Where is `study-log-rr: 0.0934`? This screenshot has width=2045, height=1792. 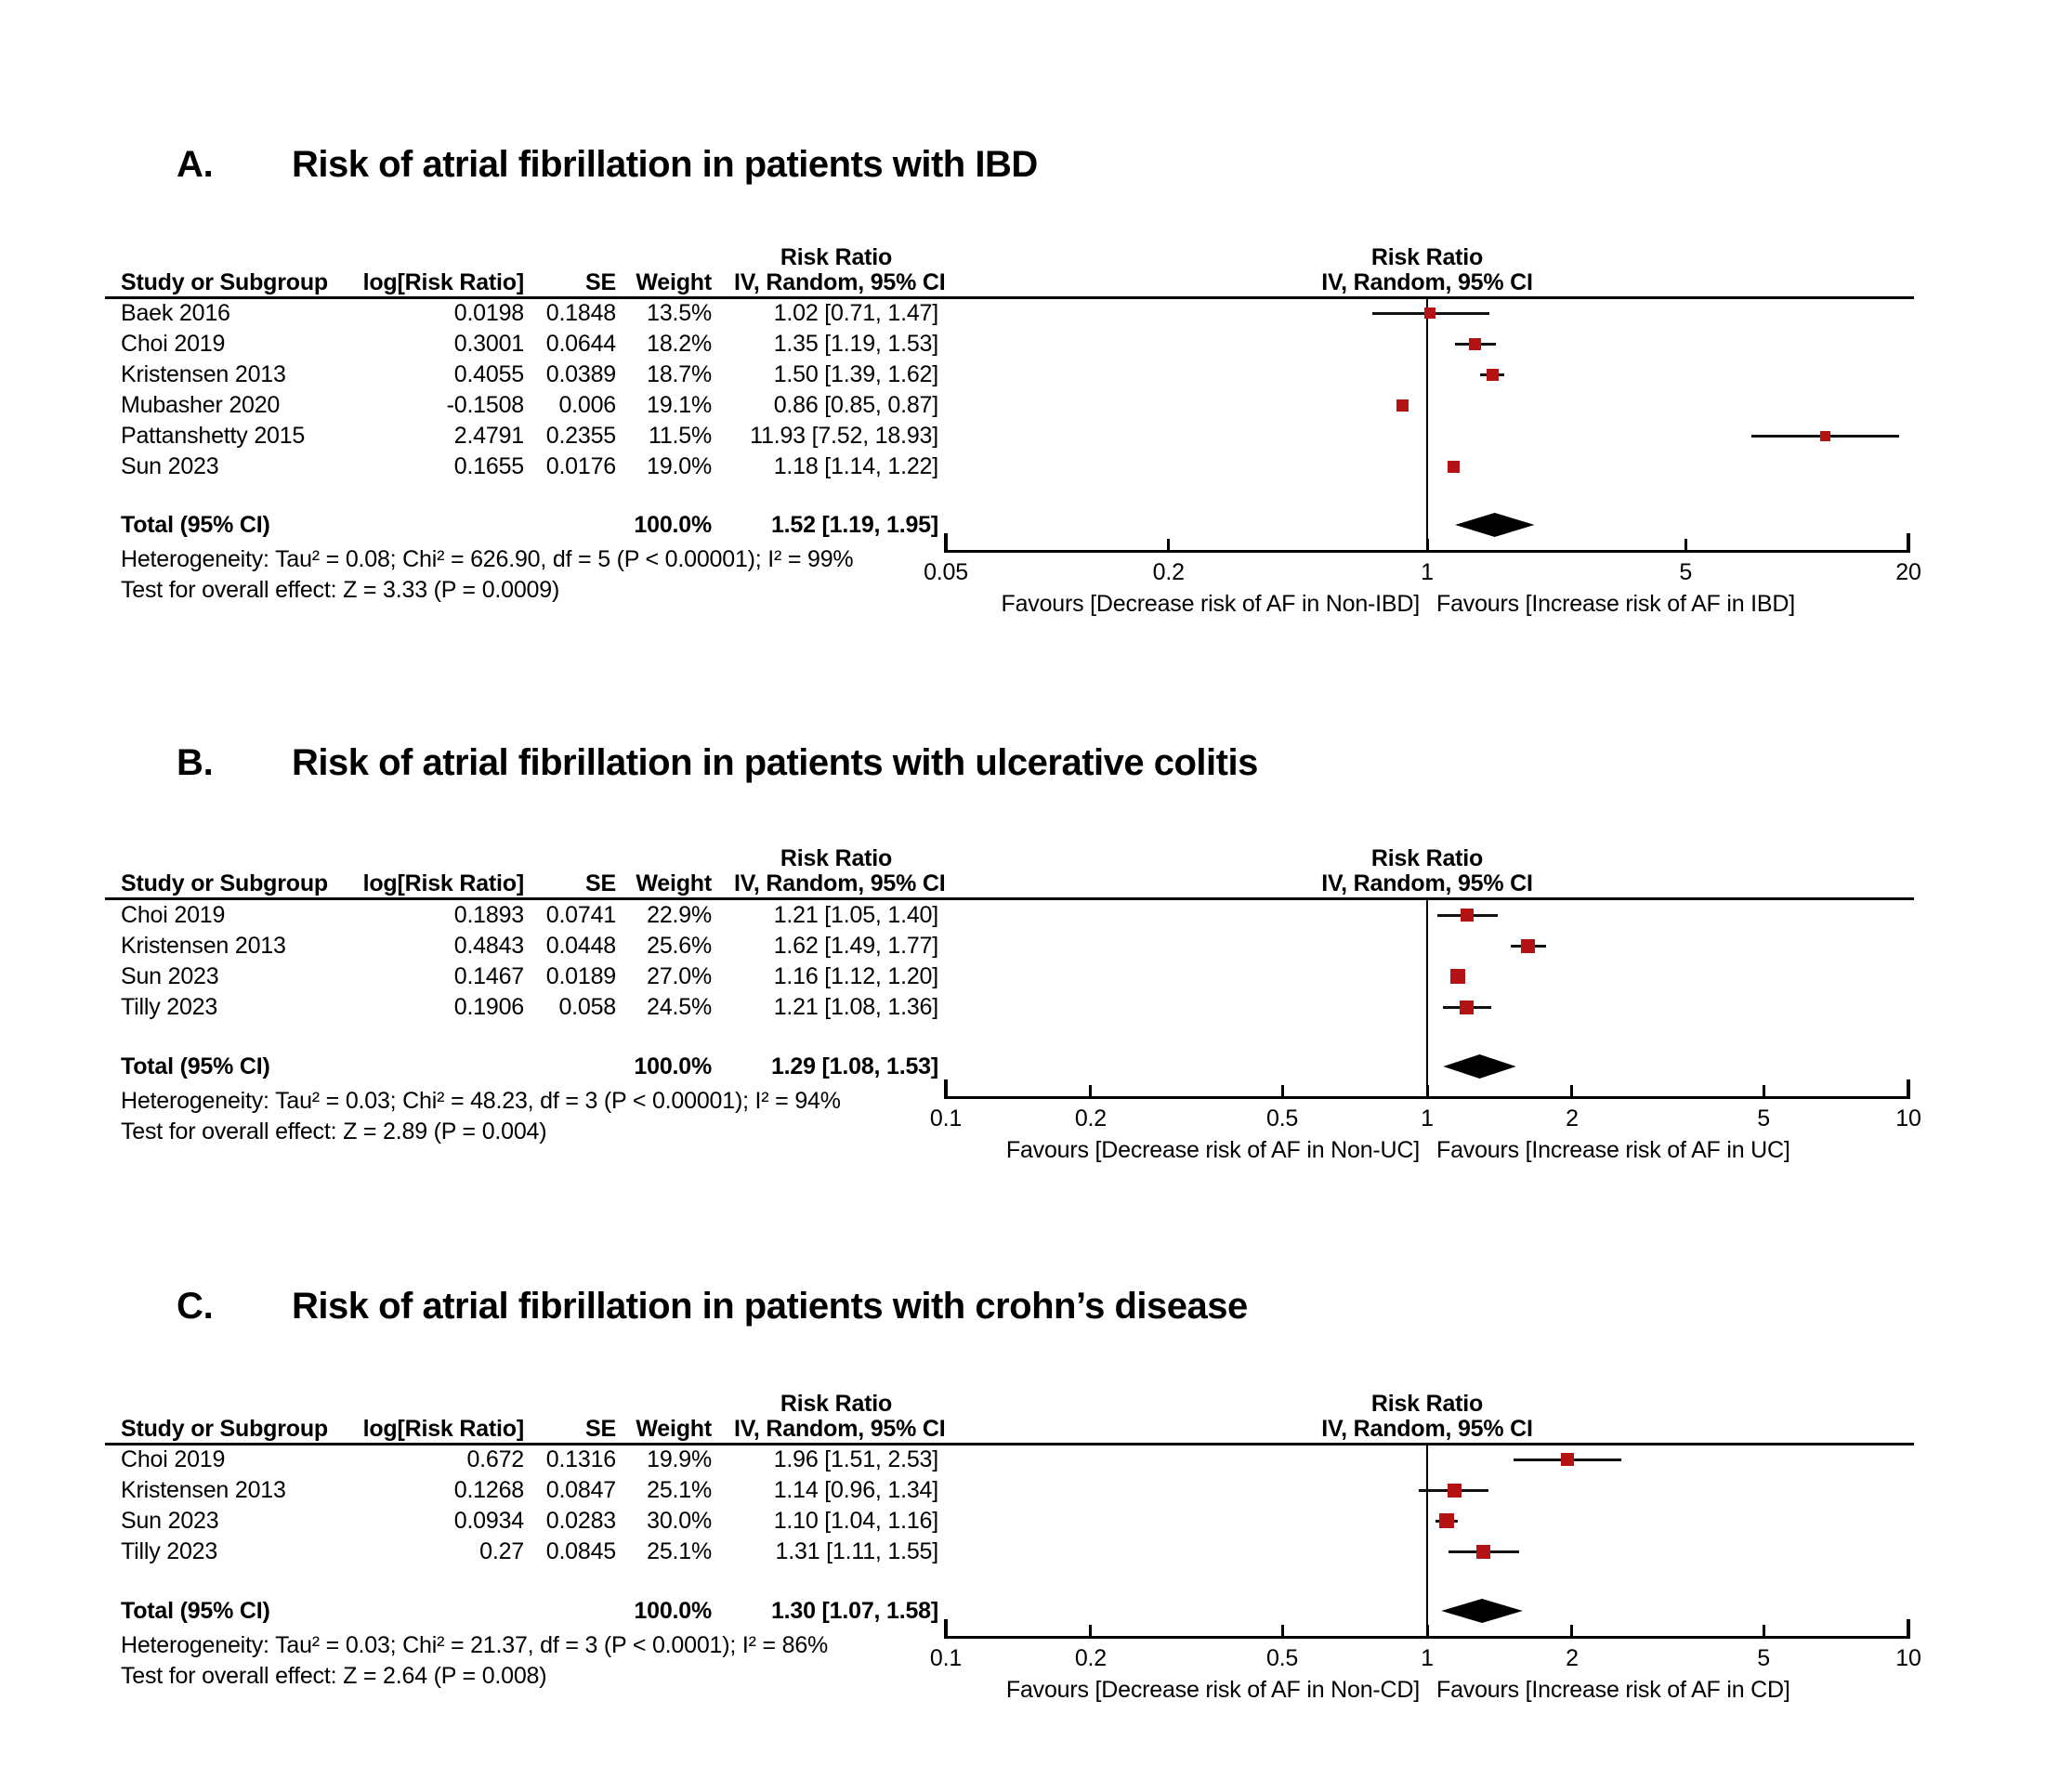 study-log-rr: 0.0934 is located at coordinates (488, 1521).